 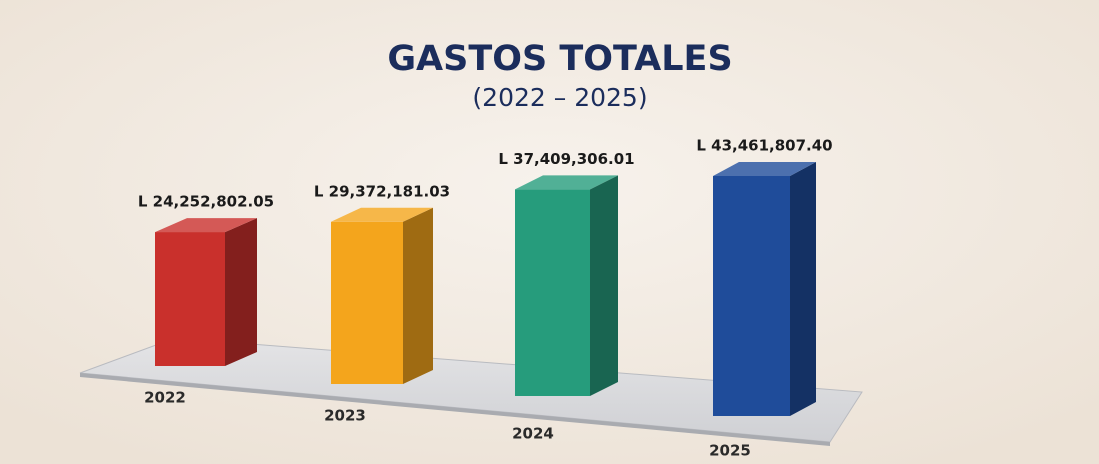 What do you see at coordinates (764, 146) in the screenshot?
I see `value-label: L 43,461,807.40` at bounding box center [764, 146].